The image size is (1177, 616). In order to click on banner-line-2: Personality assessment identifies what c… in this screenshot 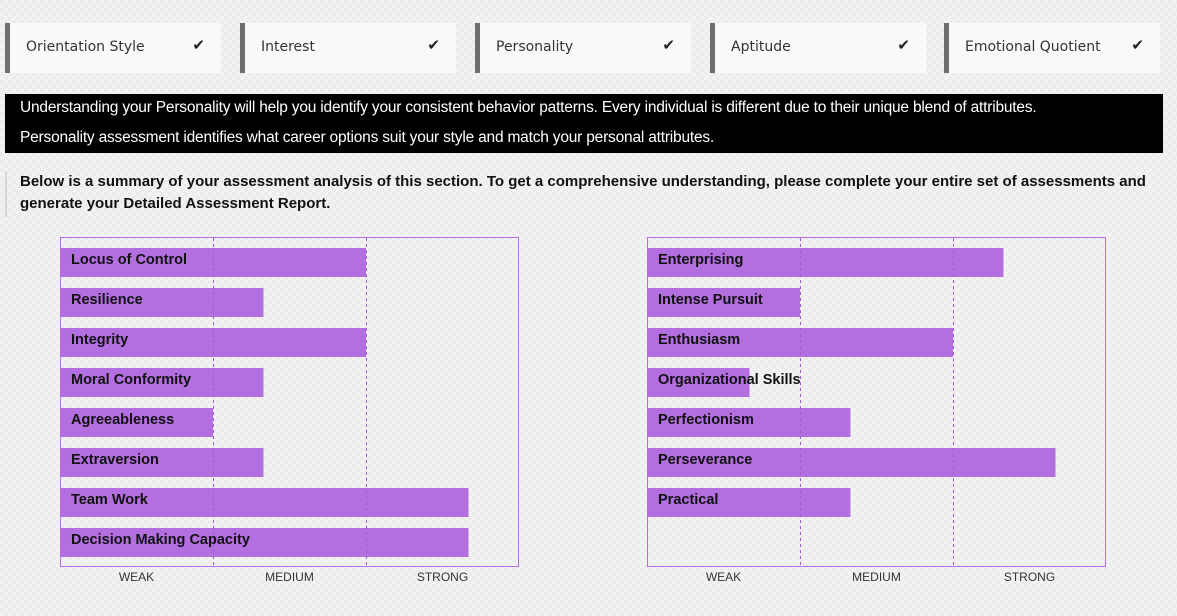, I will do `click(367, 137)`.